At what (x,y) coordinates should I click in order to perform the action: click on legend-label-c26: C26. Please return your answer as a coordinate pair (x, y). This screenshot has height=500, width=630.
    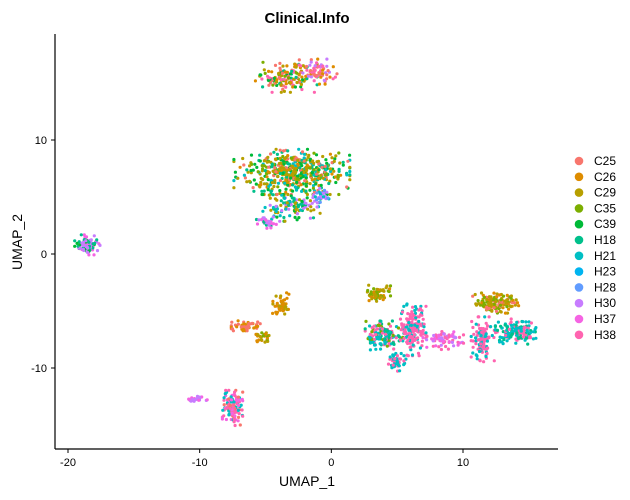
    Looking at the image, I should click on (605, 177).